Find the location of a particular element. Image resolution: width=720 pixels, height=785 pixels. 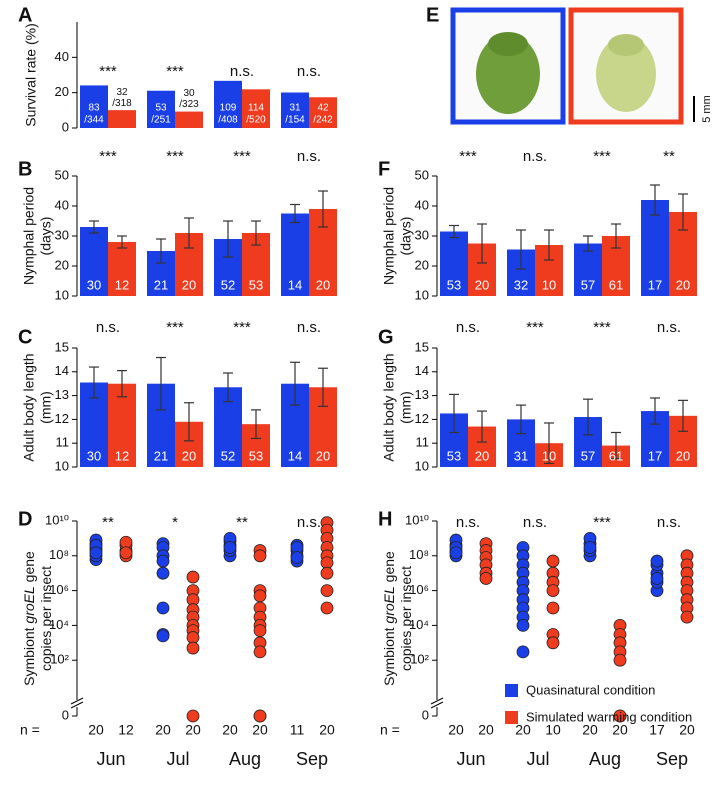

y-tick-label: 10¹⁰ is located at coordinates (57, 519).